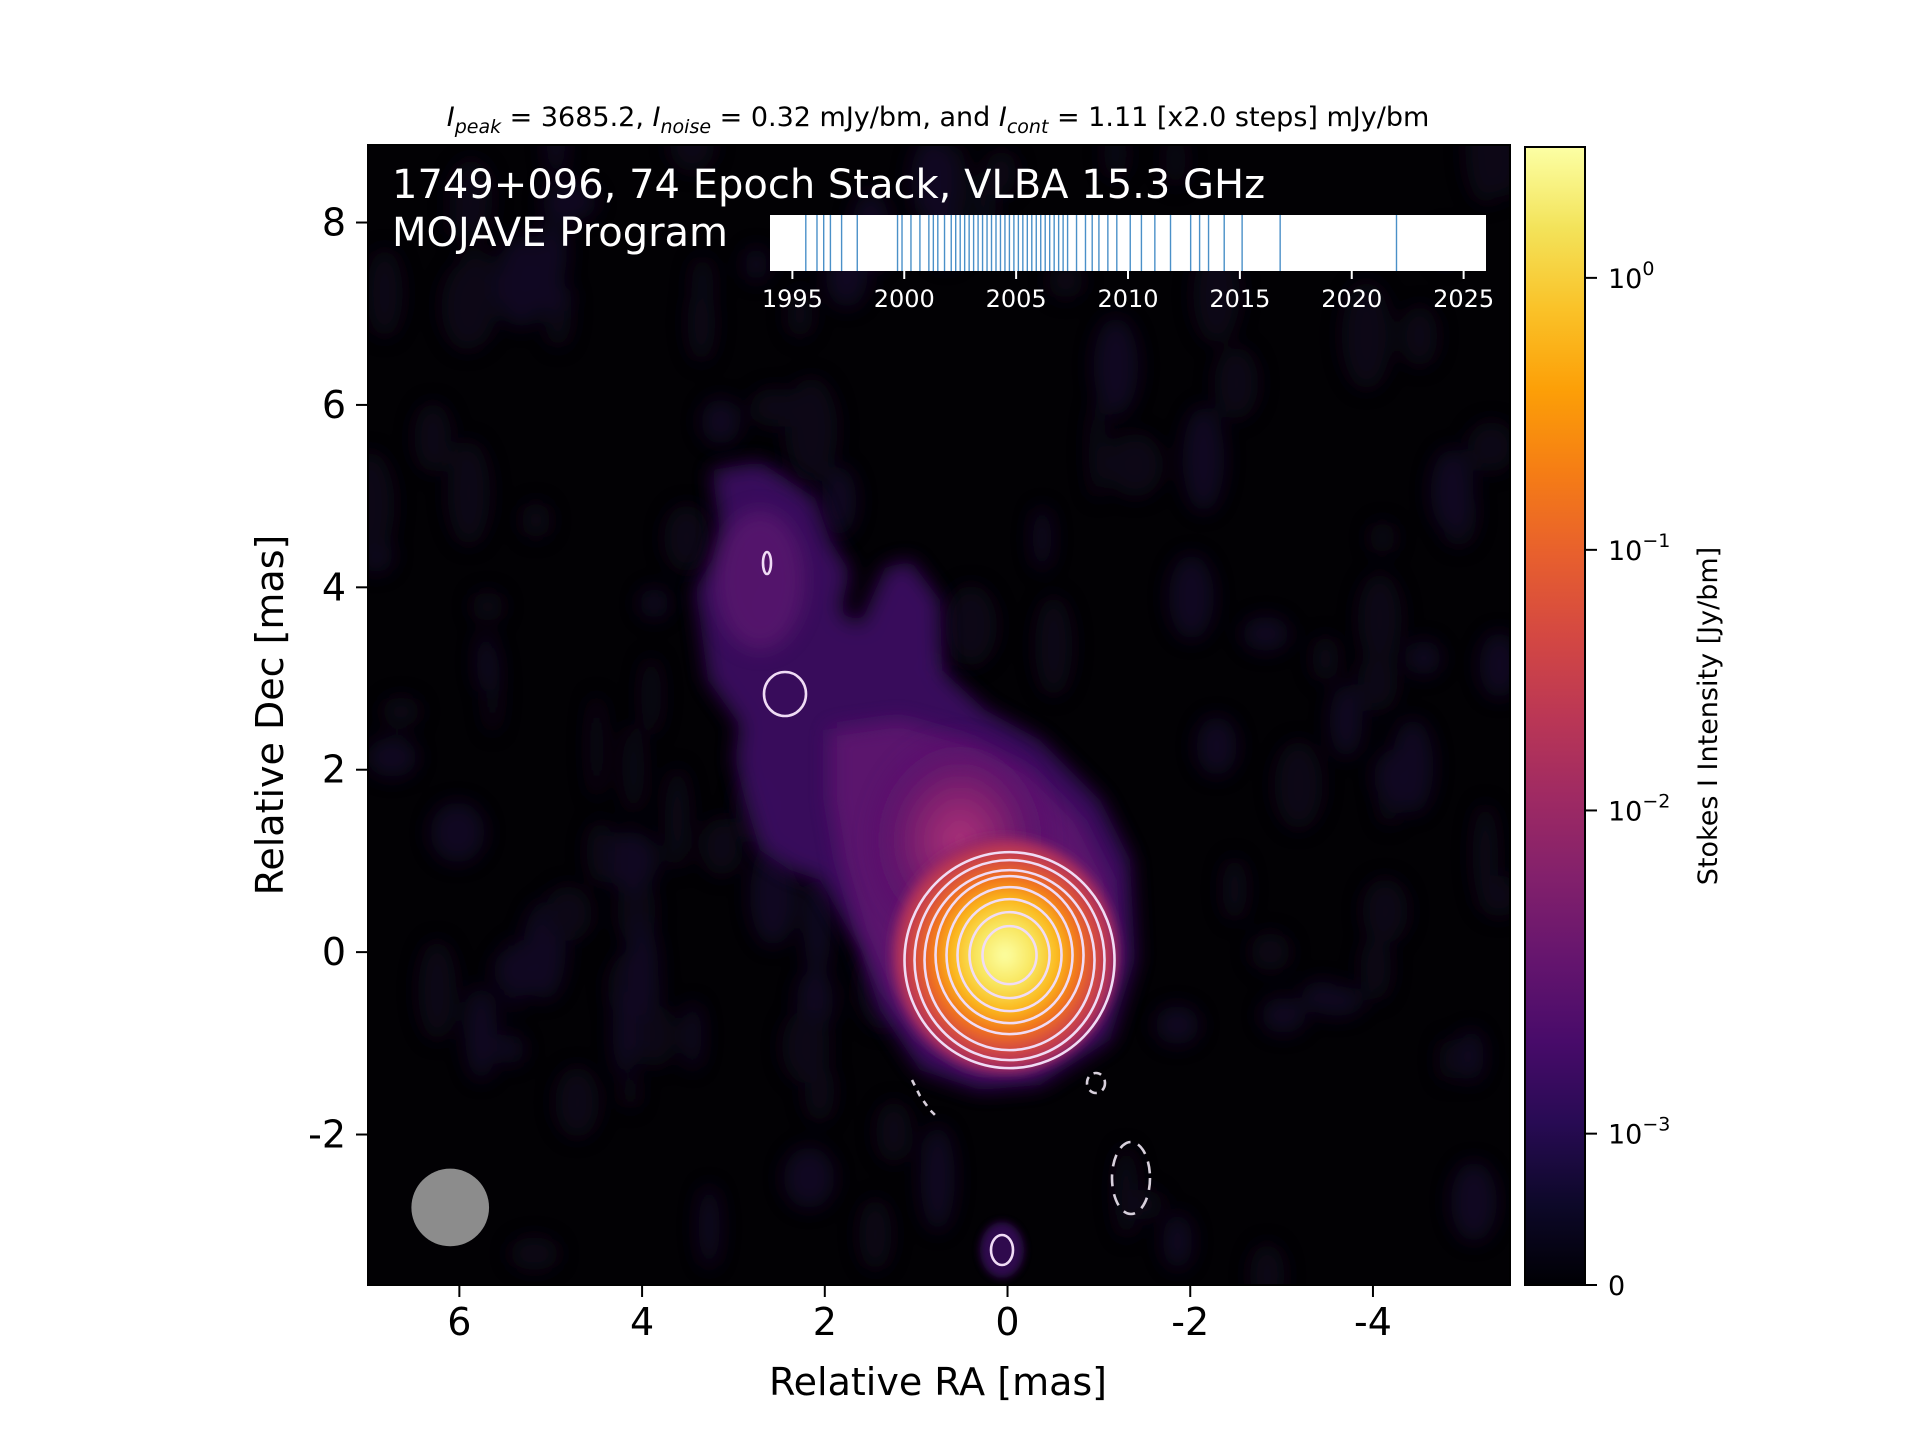 The image size is (1920, 1440). I want to click on title-text: = 0.32 mJy/bm, and, so click(855, 117).